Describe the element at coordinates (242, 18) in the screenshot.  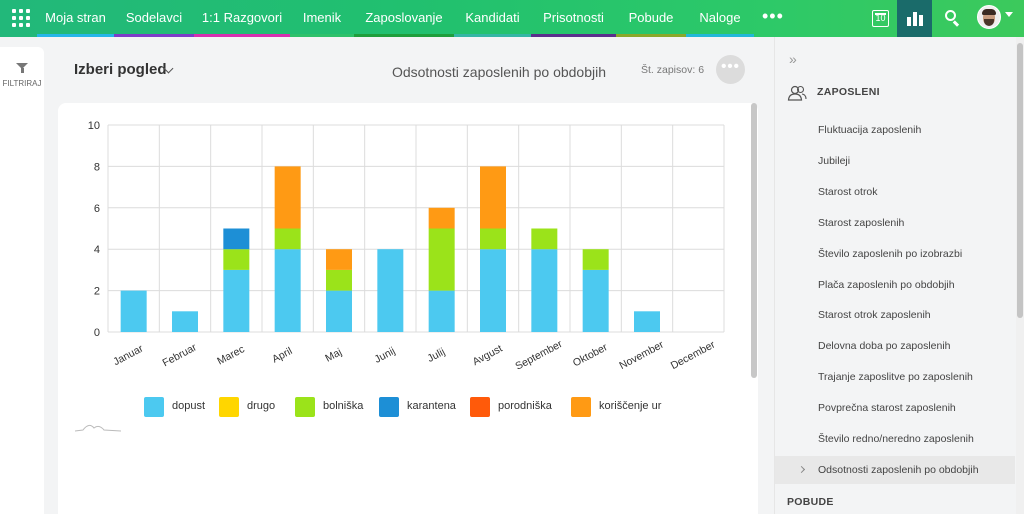
I see `nav-item-2: 1:1 Razgovori` at that location.